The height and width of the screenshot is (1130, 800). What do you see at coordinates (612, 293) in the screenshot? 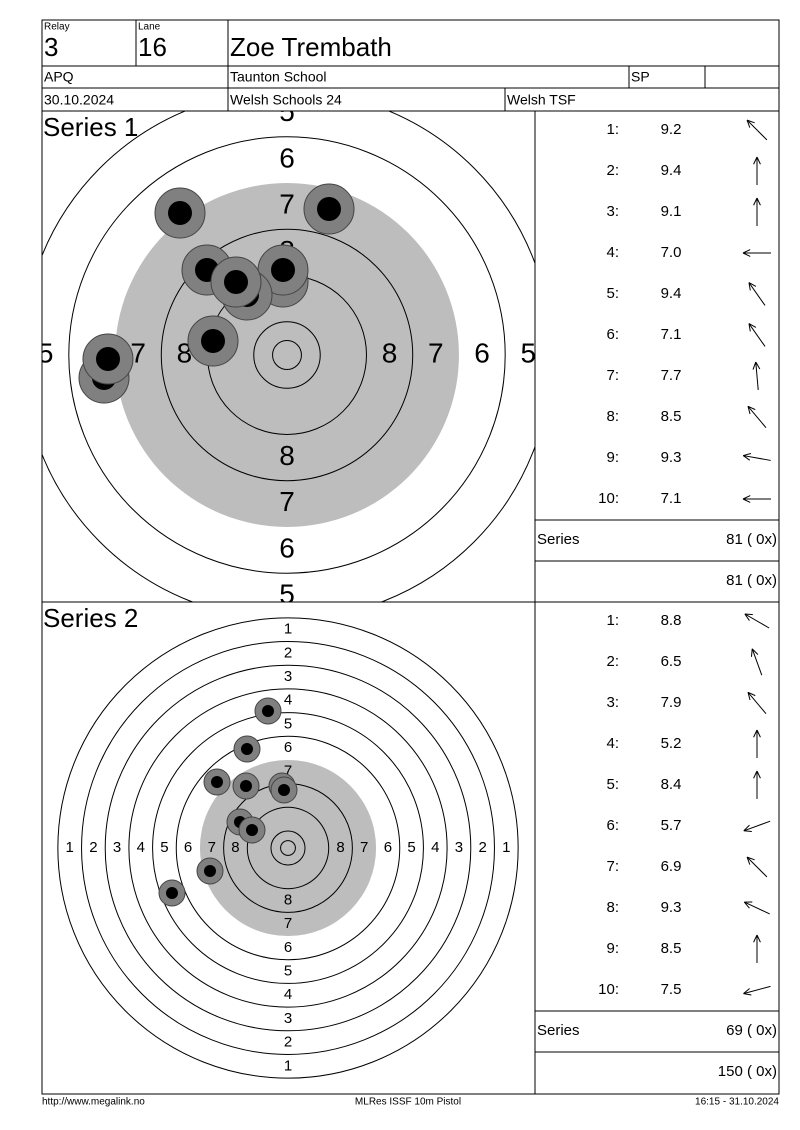
I see `shot-number: 5:` at bounding box center [612, 293].